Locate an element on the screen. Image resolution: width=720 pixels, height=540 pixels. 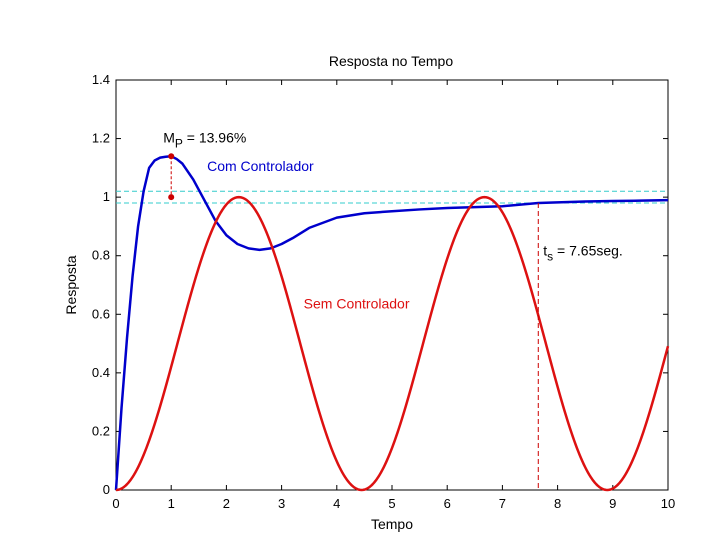
x-tick-label-1: 1 is located at coordinates (171, 503).